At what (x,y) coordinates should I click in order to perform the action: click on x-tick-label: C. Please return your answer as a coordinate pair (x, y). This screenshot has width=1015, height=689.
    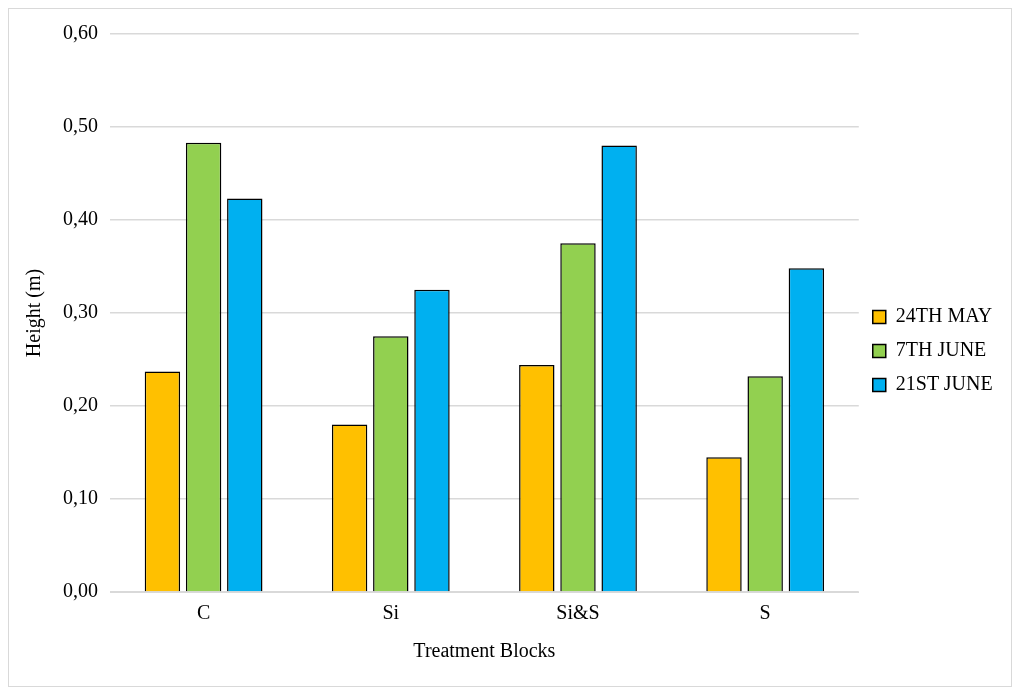
    Looking at the image, I should click on (203, 612).